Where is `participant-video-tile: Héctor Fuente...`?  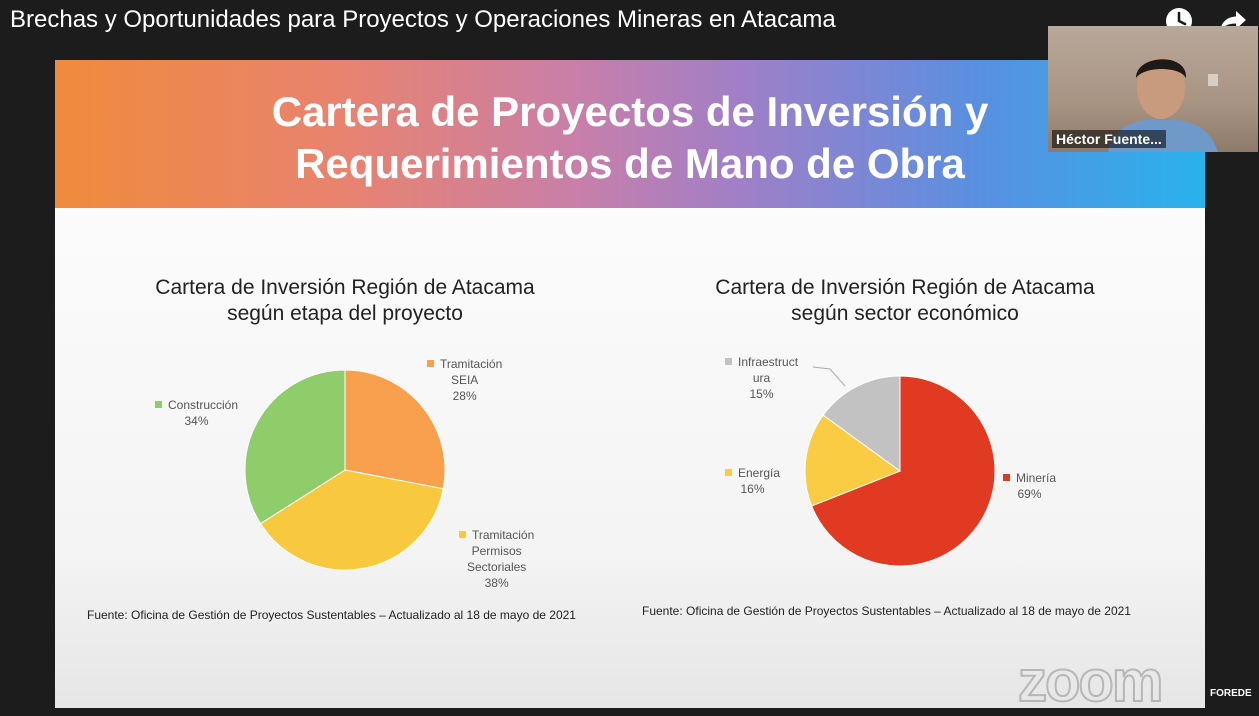 participant-video-tile: Héctor Fuente... is located at coordinates (1153, 89).